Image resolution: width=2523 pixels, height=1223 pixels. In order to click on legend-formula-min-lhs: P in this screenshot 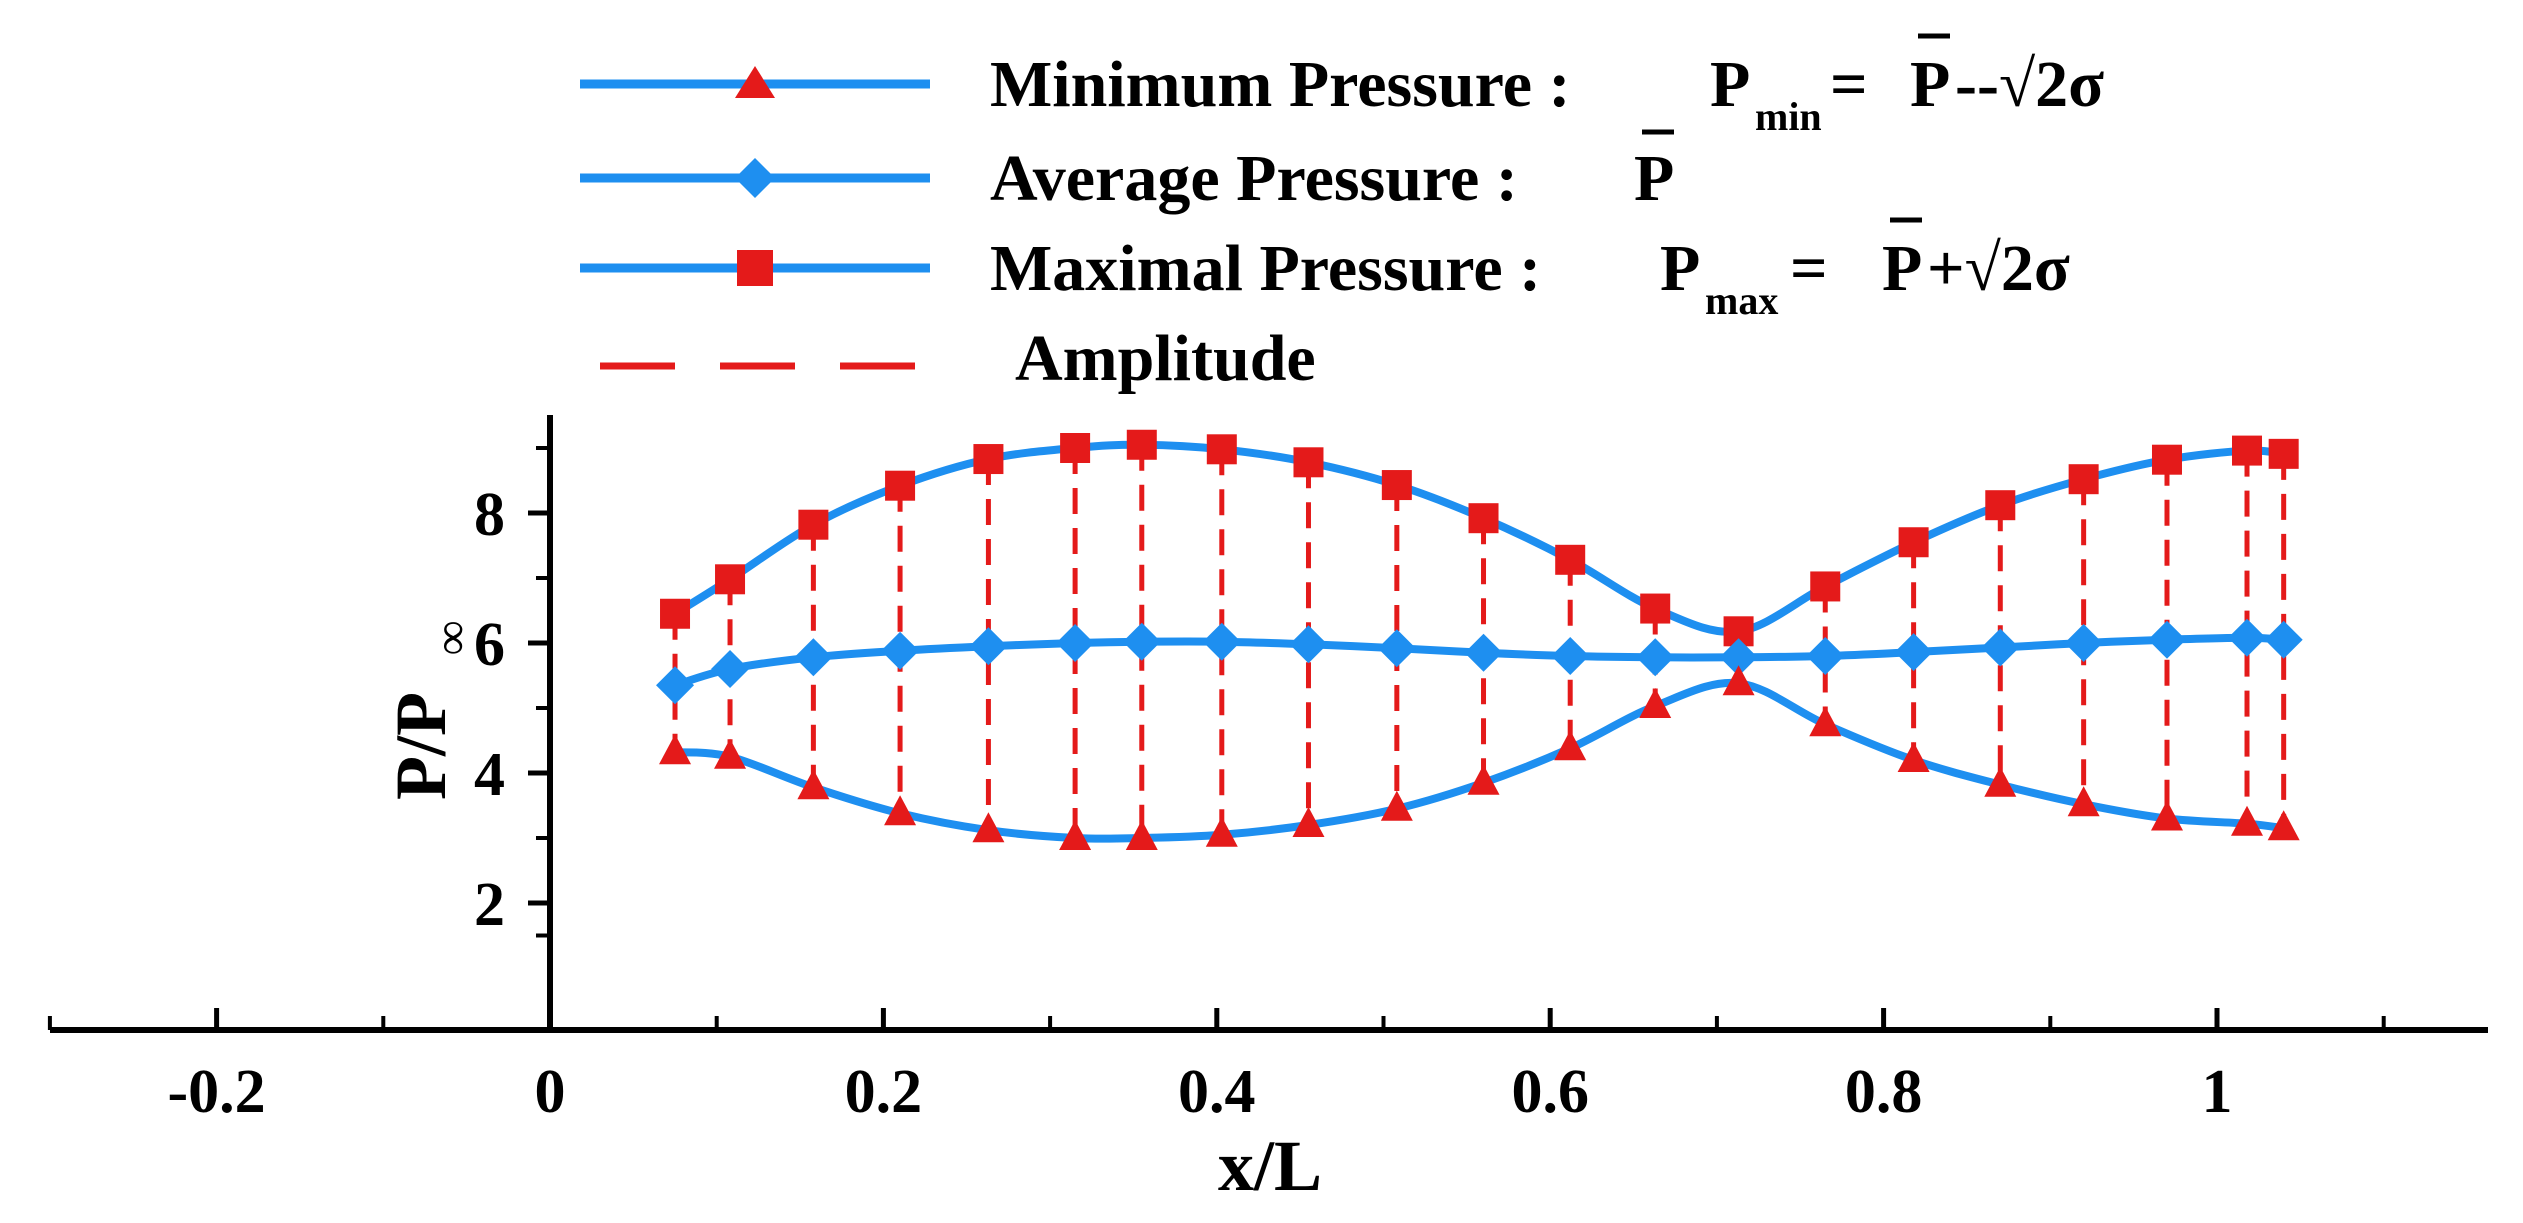, I will do `click(1730, 84)`.